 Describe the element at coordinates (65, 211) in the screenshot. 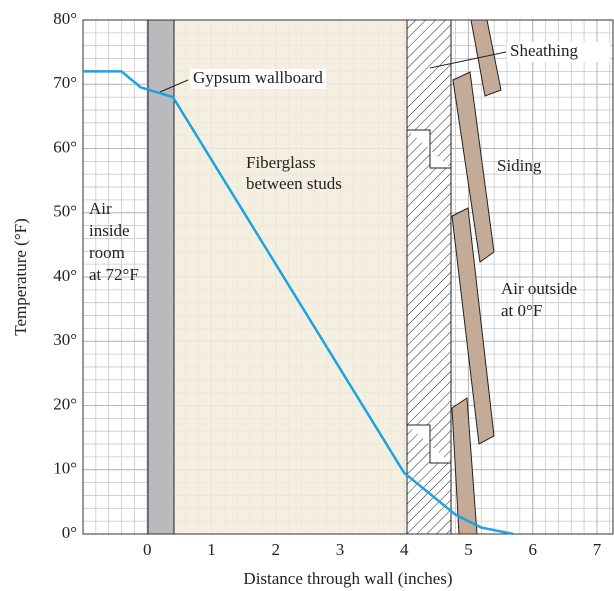

I see `y-tick-label: 50°` at that location.